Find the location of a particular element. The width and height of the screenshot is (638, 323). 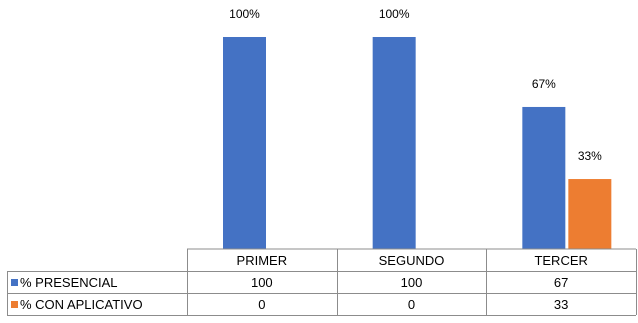

category-label-tercer: TERCER is located at coordinates (560, 260).